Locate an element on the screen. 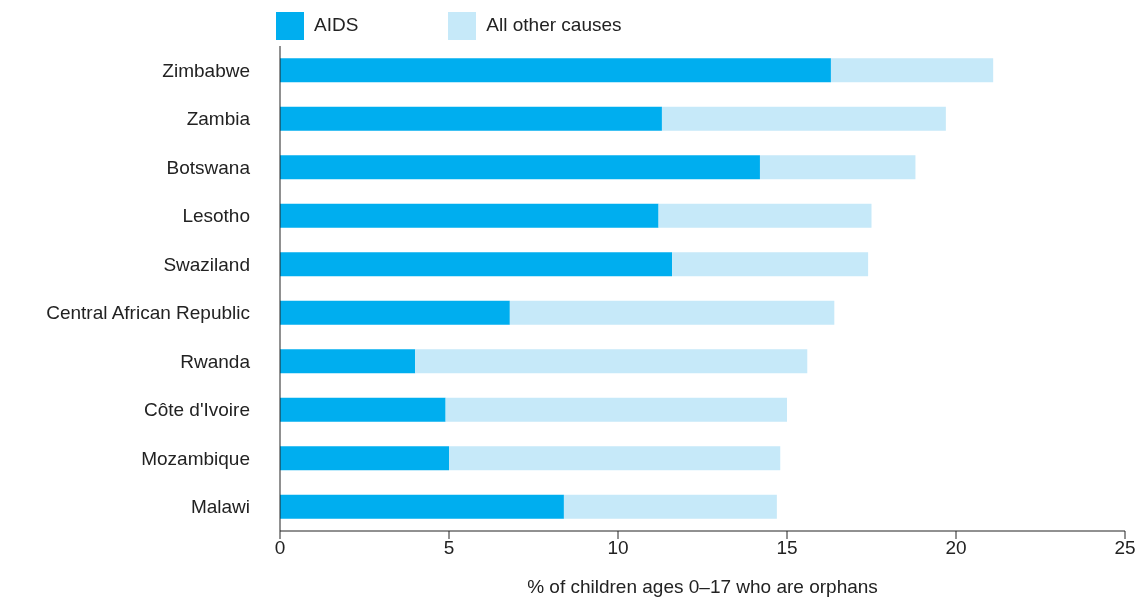 The width and height of the screenshot is (1140, 603). x-tick-label: 5 is located at coordinates (449, 548).